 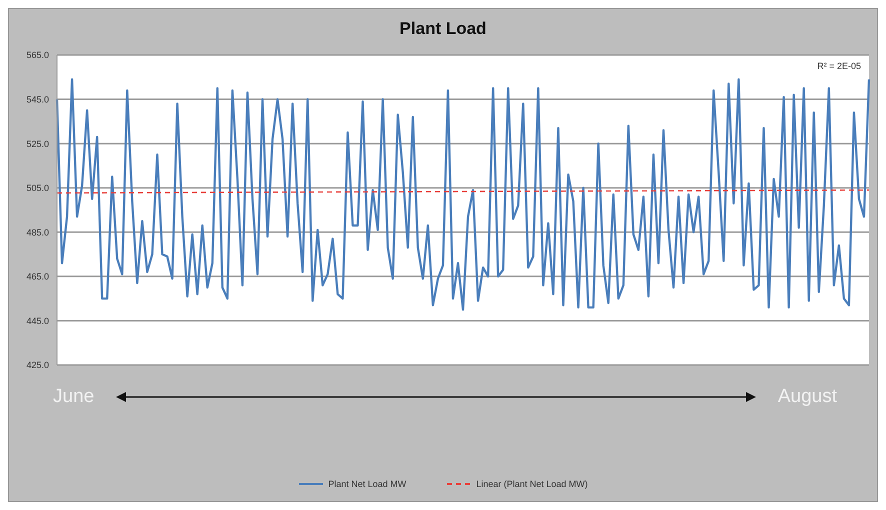 I want to click on legend-label: Plant Net Load MW, so click(x=367, y=484).